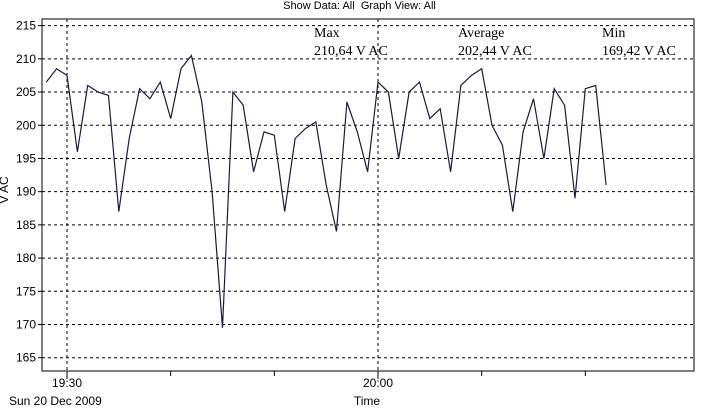 The height and width of the screenshot is (408, 719). I want to click on average-stat: Average 202,44 V AC, so click(495, 43).